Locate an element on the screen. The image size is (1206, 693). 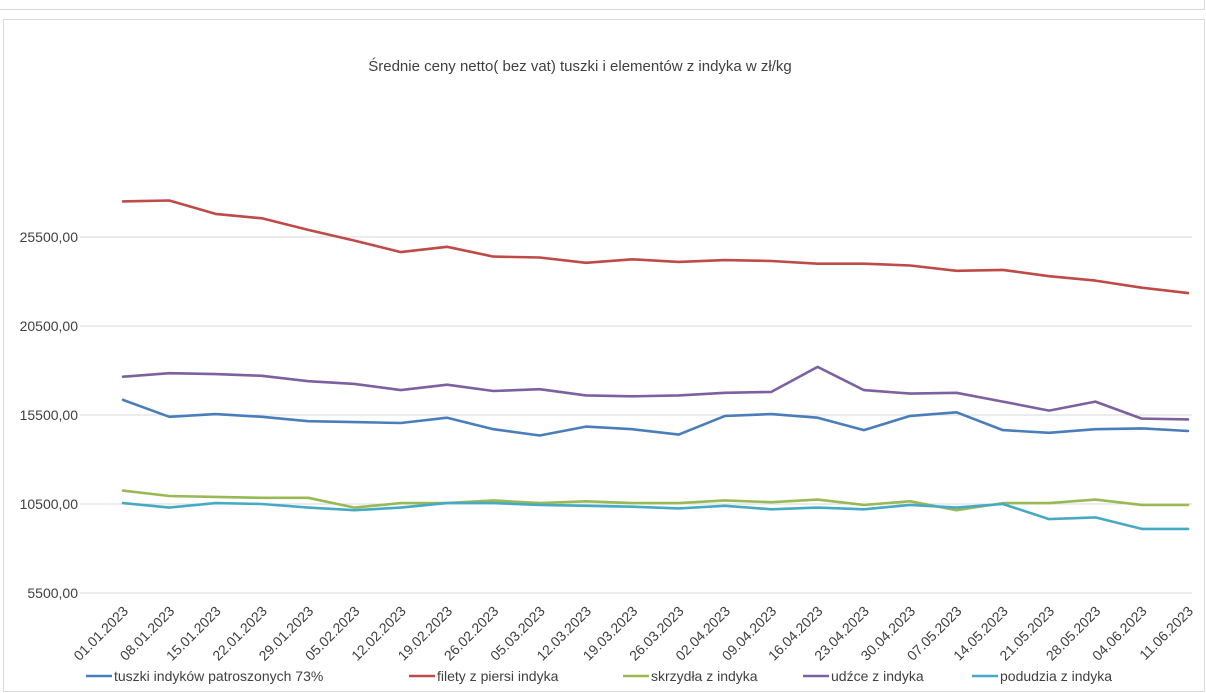
legend-label: podudzia z indyka is located at coordinates (1056, 676).